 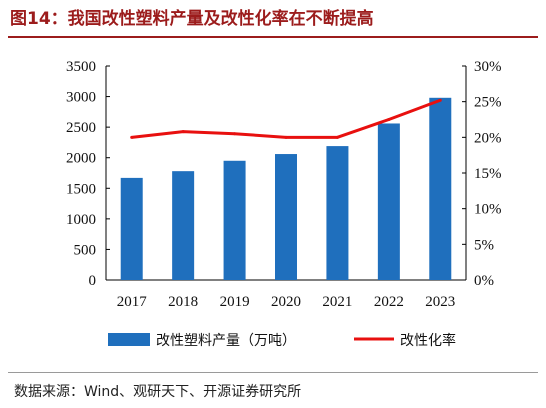 I want to click on left-tick-label: 2500, so click(x=81, y=128).